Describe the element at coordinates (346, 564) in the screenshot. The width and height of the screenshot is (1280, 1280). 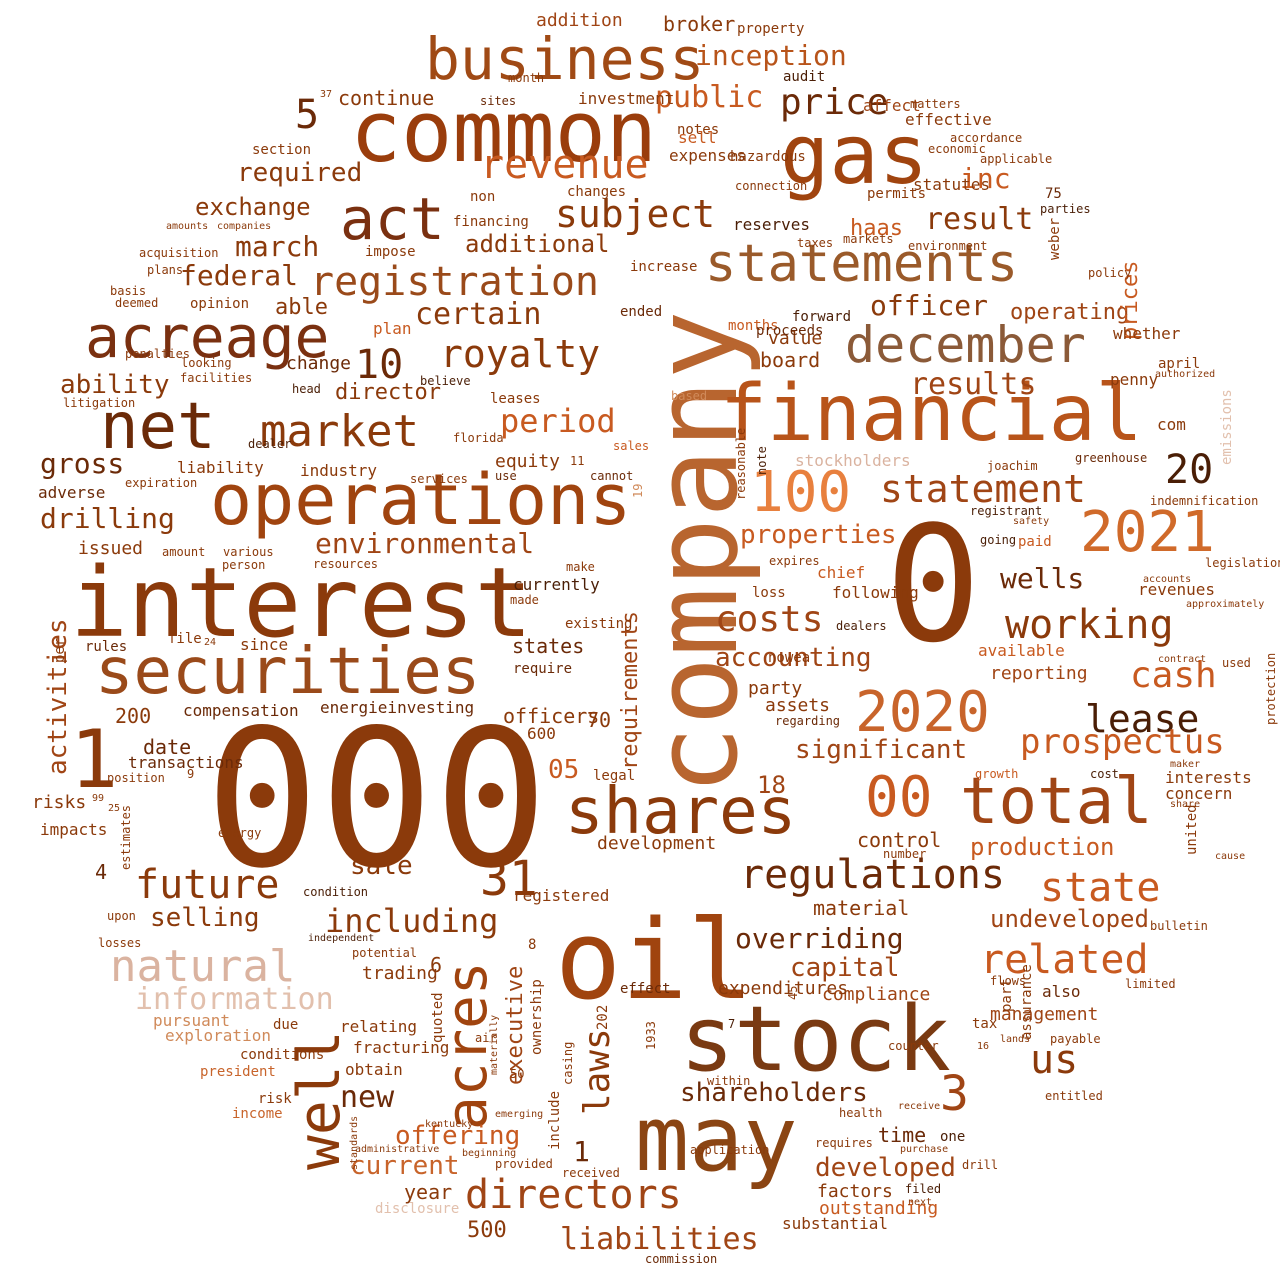
I see `cloud-word: resources` at that location.